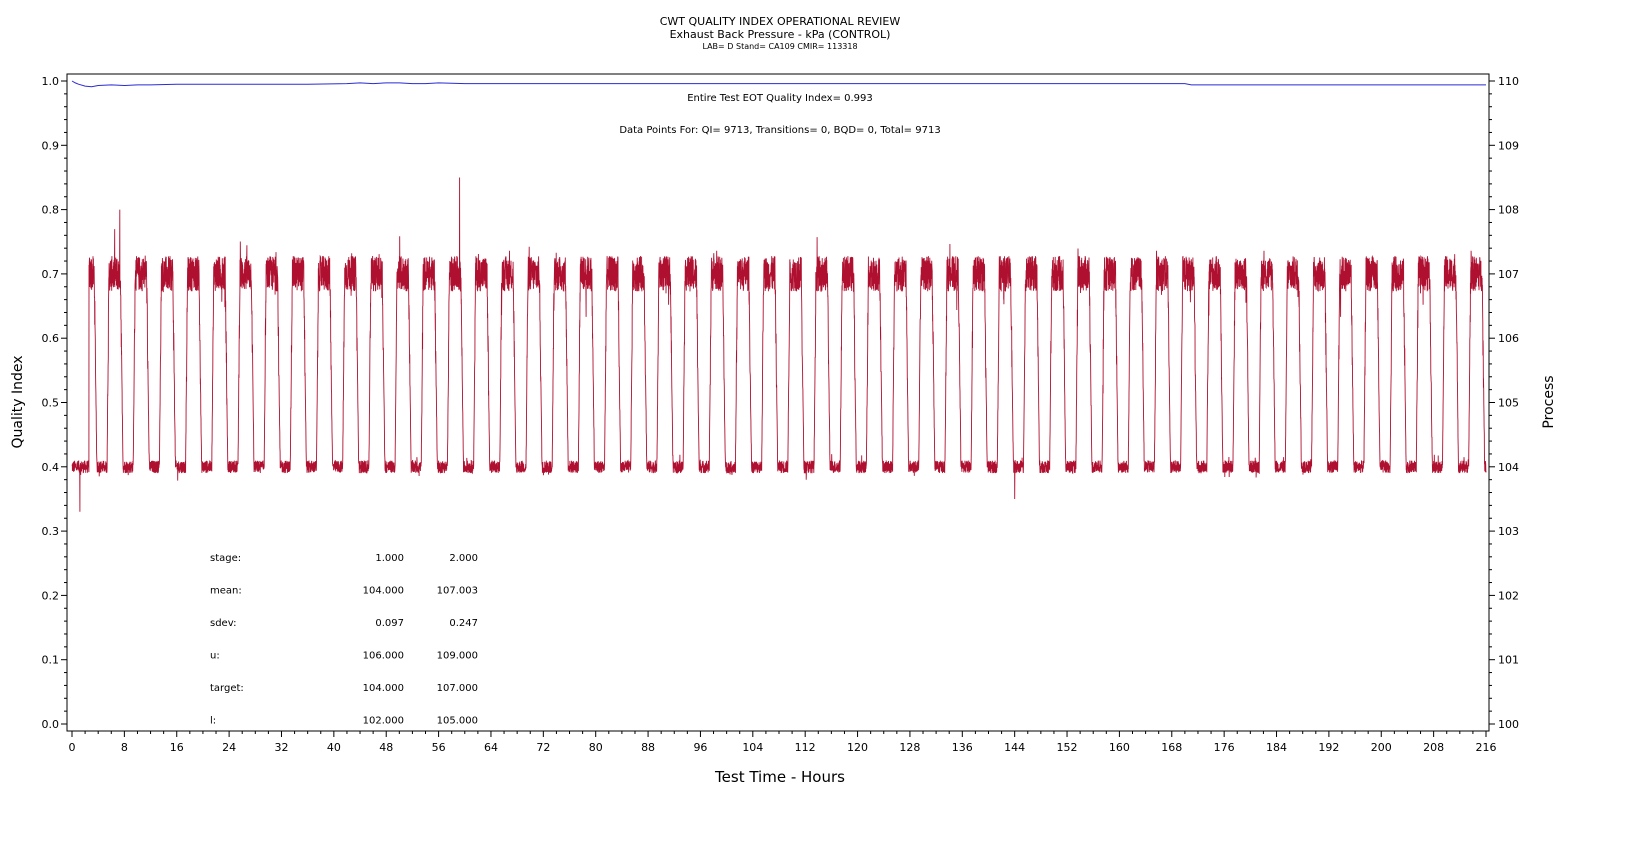 This screenshot has height=845, width=1648. Describe the element at coordinates (779, 46) in the screenshot. I see `chart-subtitle-2: LAB= D Stand= CA109 CMIR= 113318` at that location.